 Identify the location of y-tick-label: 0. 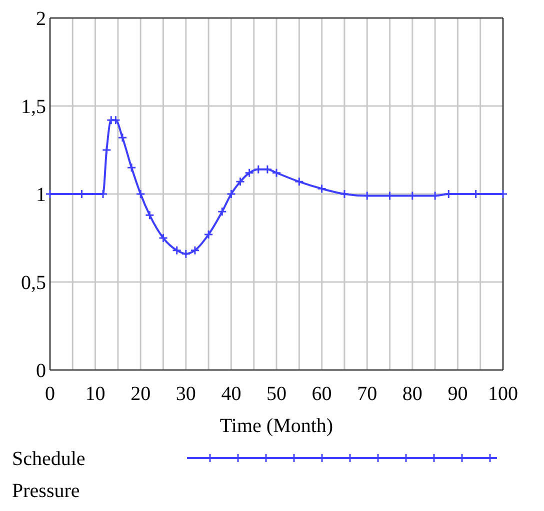
(41, 371).